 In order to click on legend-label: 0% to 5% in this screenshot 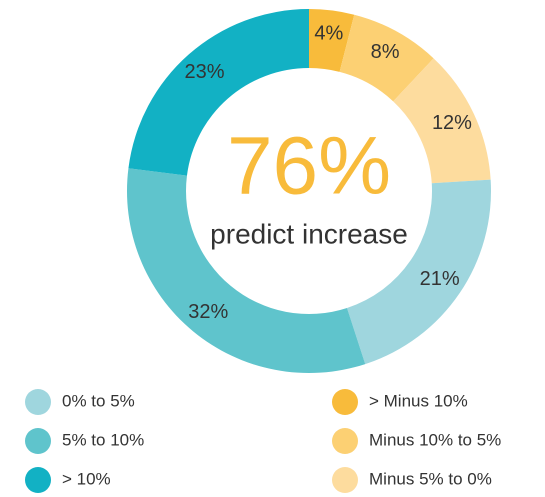, I will do `click(98, 400)`.